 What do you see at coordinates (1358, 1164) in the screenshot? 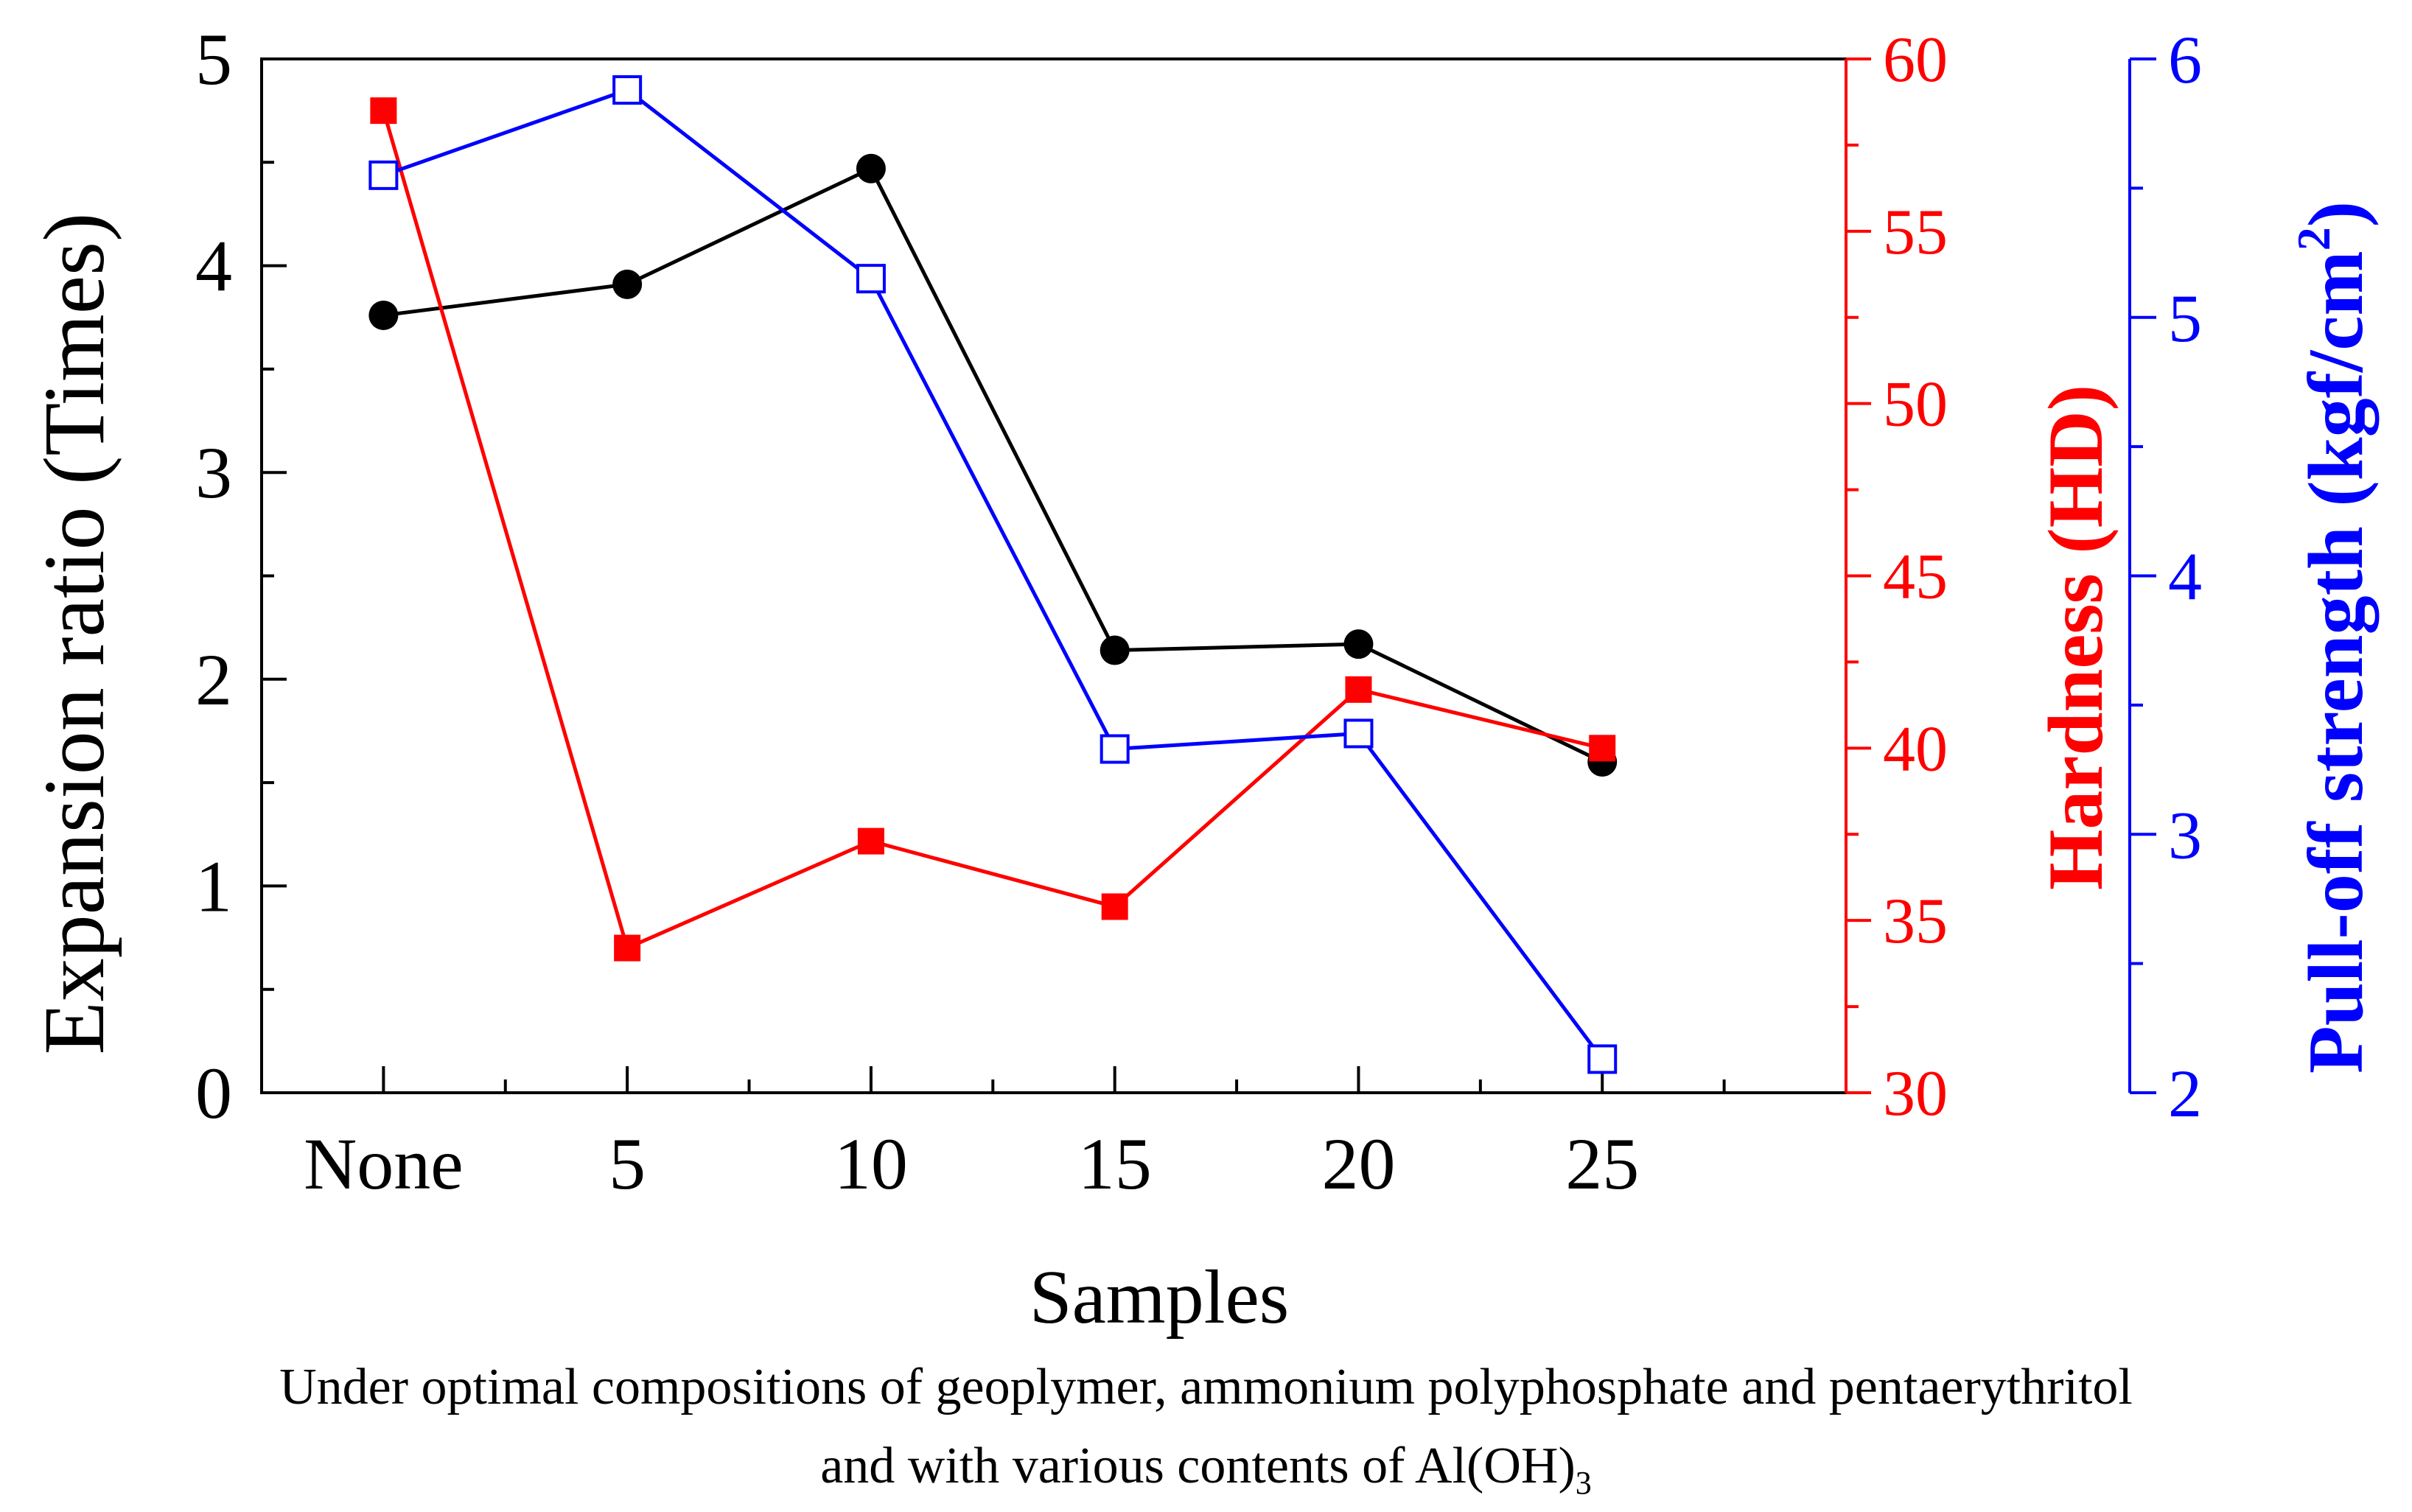
I see `x-tick-label: 20` at bounding box center [1358, 1164].